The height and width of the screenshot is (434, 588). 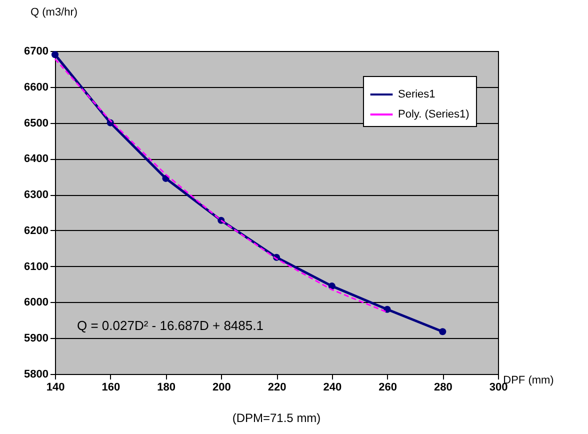 What do you see at coordinates (36, 159) in the screenshot?
I see `y-tick-label: 6400` at bounding box center [36, 159].